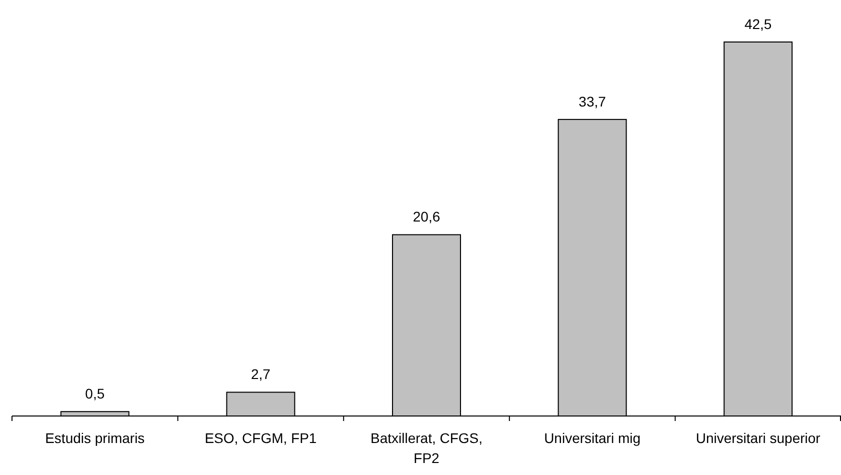 This screenshot has width=841, height=475. What do you see at coordinates (426, 448) in the screenshot?
I see `x-tick-label: Batxillerat, CFGS, FP2` at bounding box center [426, 448].